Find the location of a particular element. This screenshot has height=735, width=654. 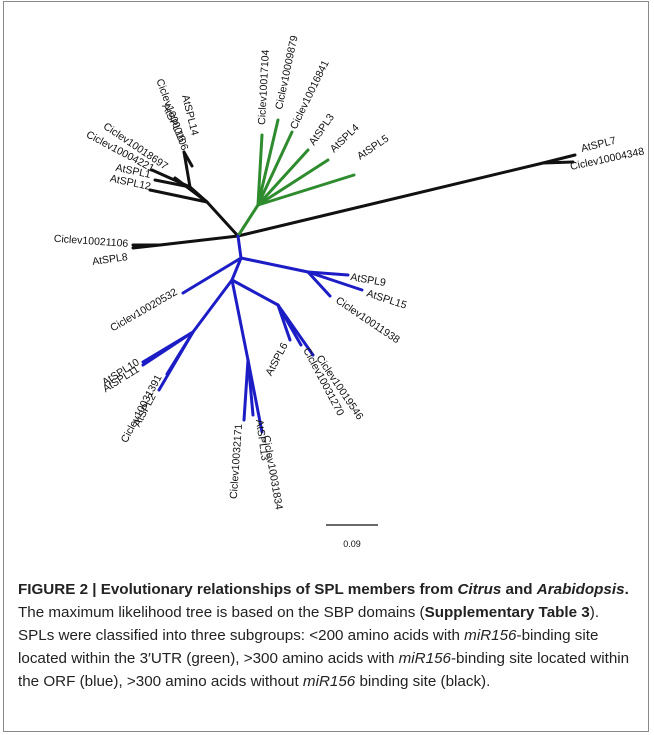

scale-bar-label: 0.09 is located at coordinates (352, 544).